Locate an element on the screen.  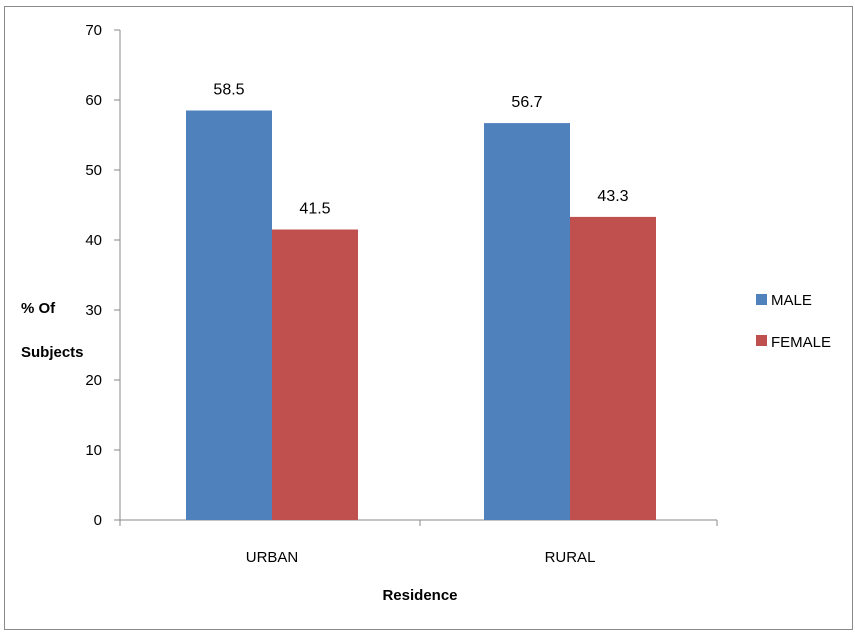
legend-label-female: FEMALE is located at coordinates (801, 342).